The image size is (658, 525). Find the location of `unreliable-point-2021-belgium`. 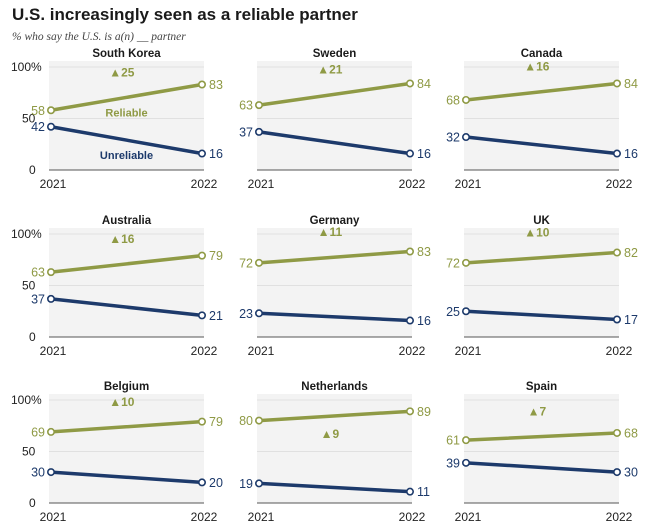

unreliable-point-2021-belgium is located at coordinates (50, 472).